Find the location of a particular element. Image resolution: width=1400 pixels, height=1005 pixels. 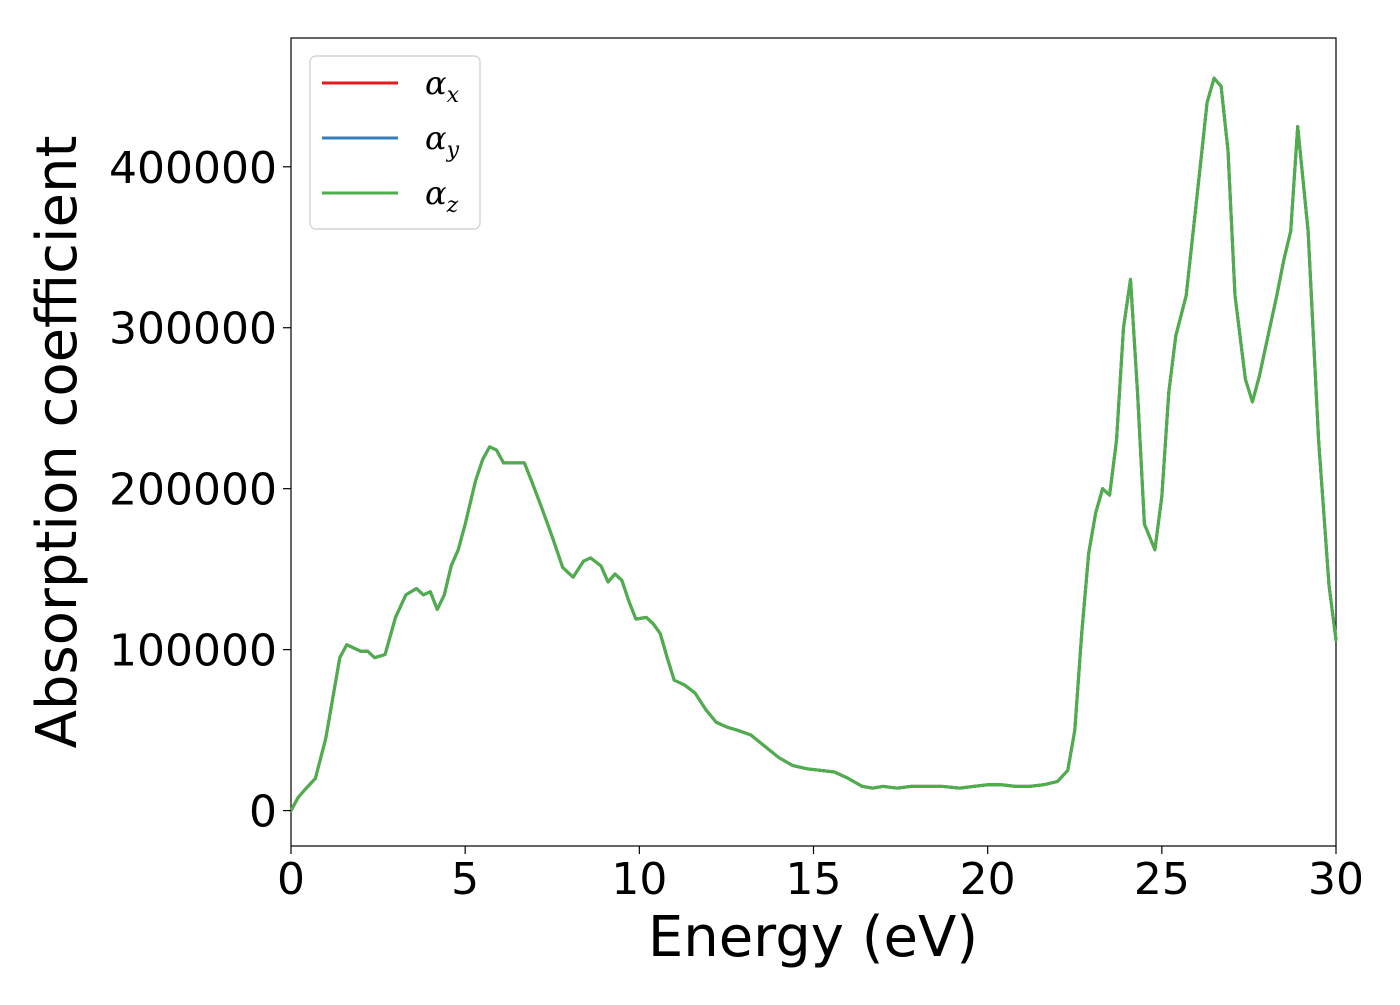

x-tick-label: 0 is located at coordinates (291, 879).